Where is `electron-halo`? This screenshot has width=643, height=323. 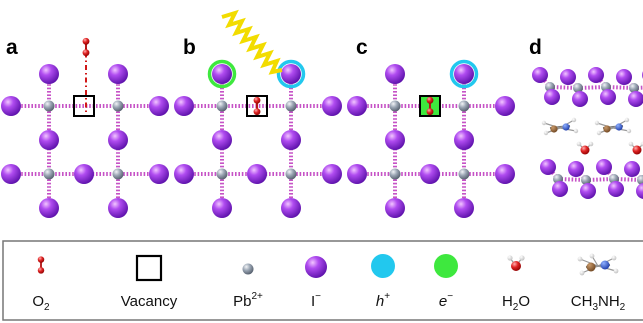 electron-halo is located at coordinates (222, 74).